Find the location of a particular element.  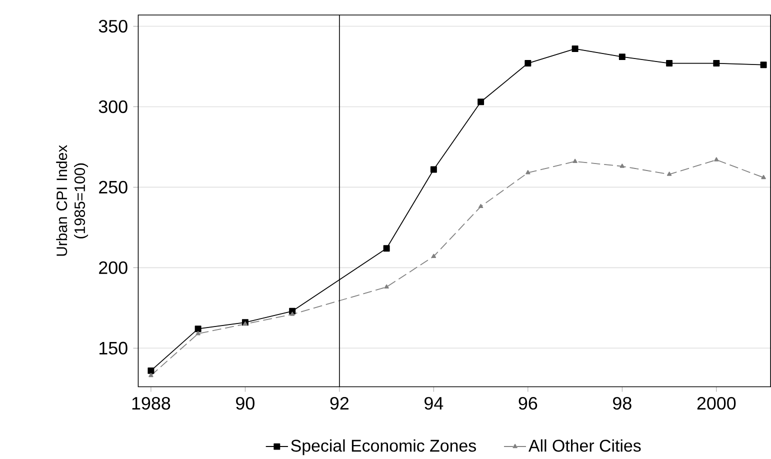

y-tick-label: 350 is located at coordinates (113, 26).